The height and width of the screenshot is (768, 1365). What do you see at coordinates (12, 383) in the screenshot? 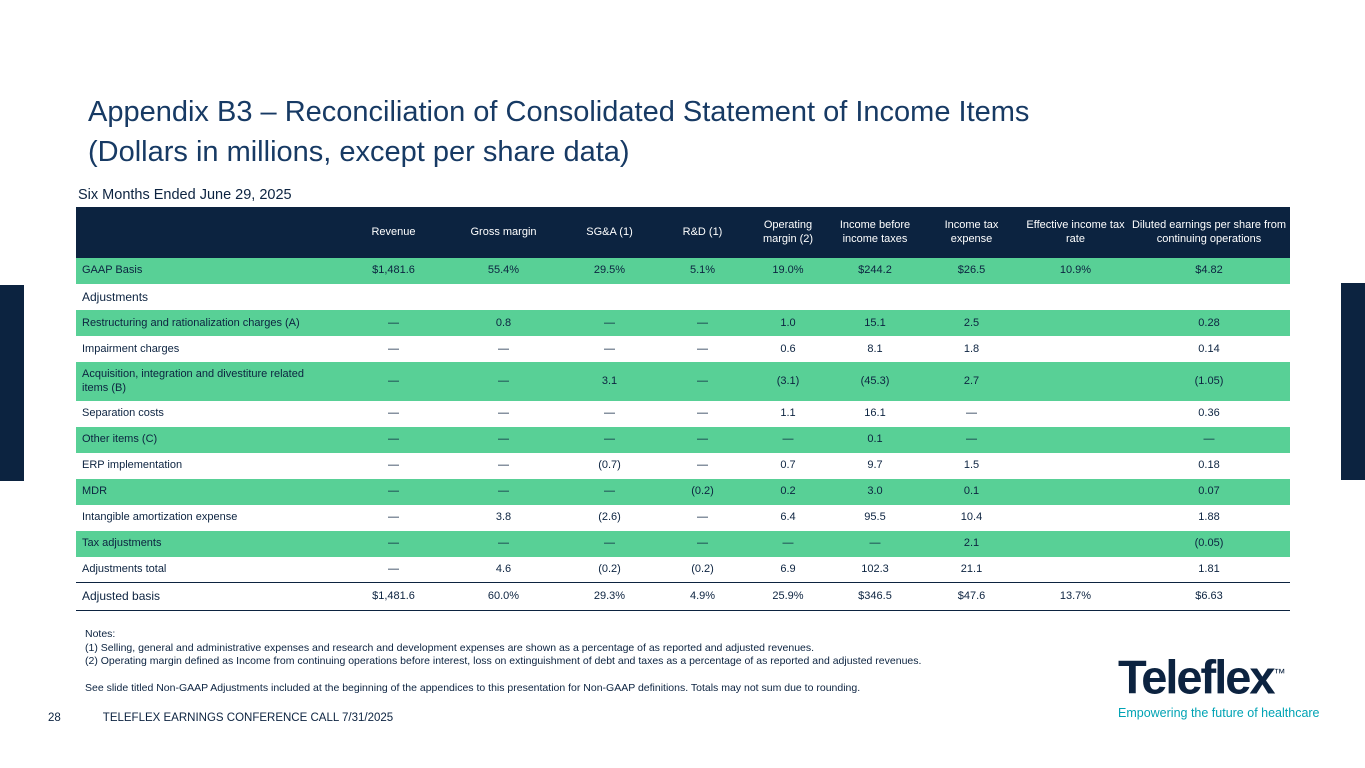
I see `left-accent-bar` at bounding box center [12, 383].